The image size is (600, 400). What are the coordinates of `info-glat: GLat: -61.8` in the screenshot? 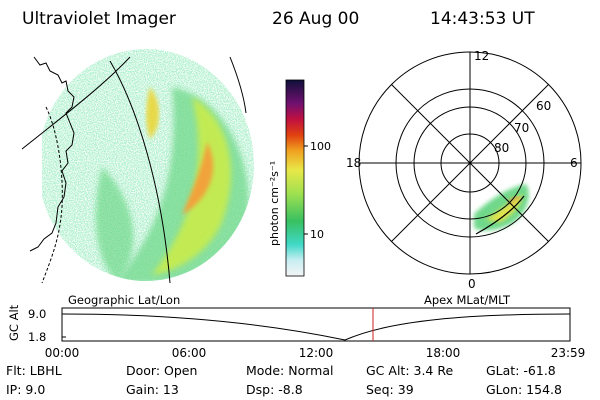 It's located at (521, 370).